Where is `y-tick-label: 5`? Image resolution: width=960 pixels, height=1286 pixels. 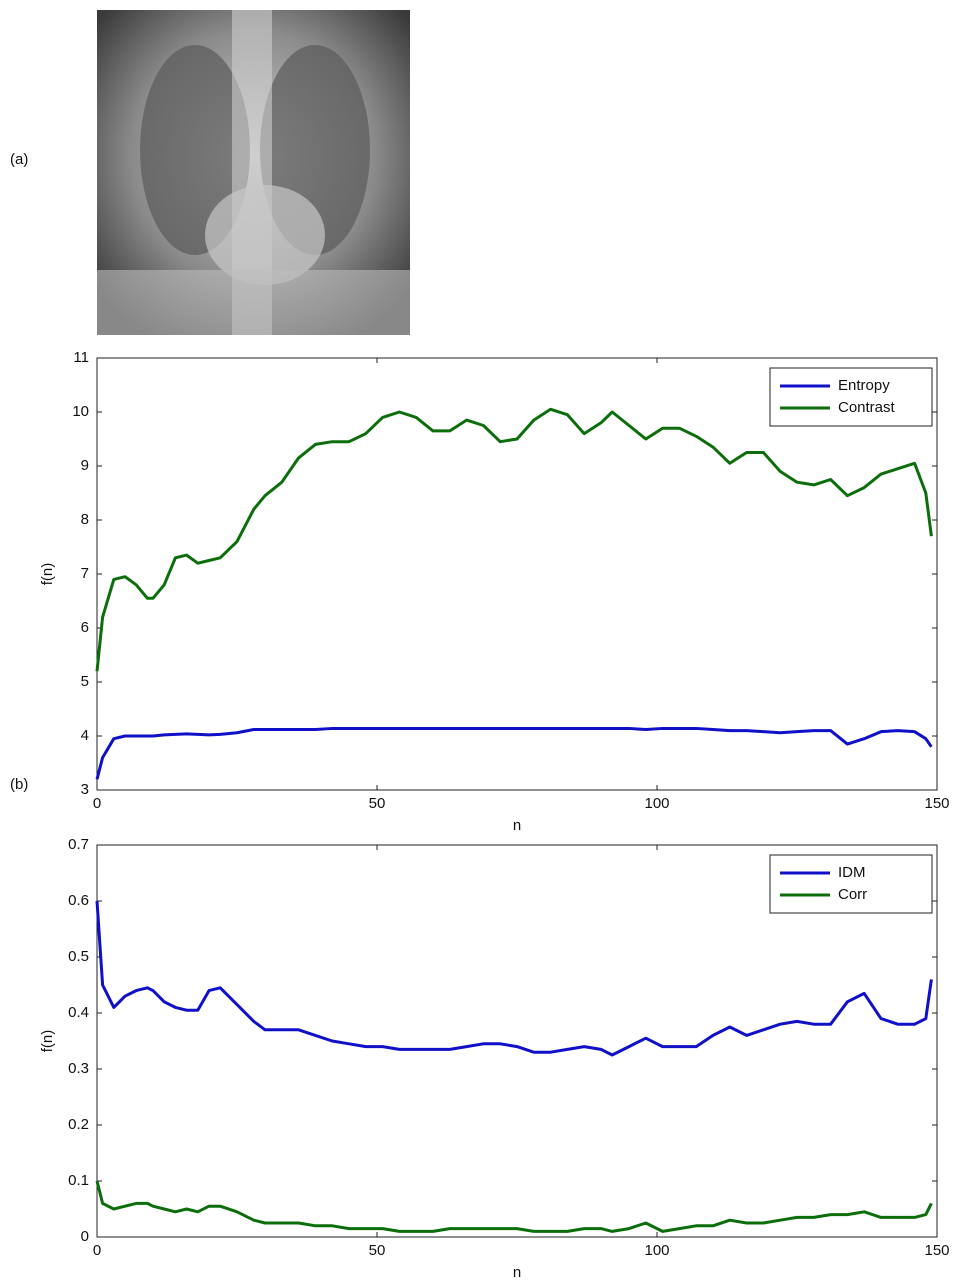
y-tick-label: 5 is located at coordinates (85, 681).